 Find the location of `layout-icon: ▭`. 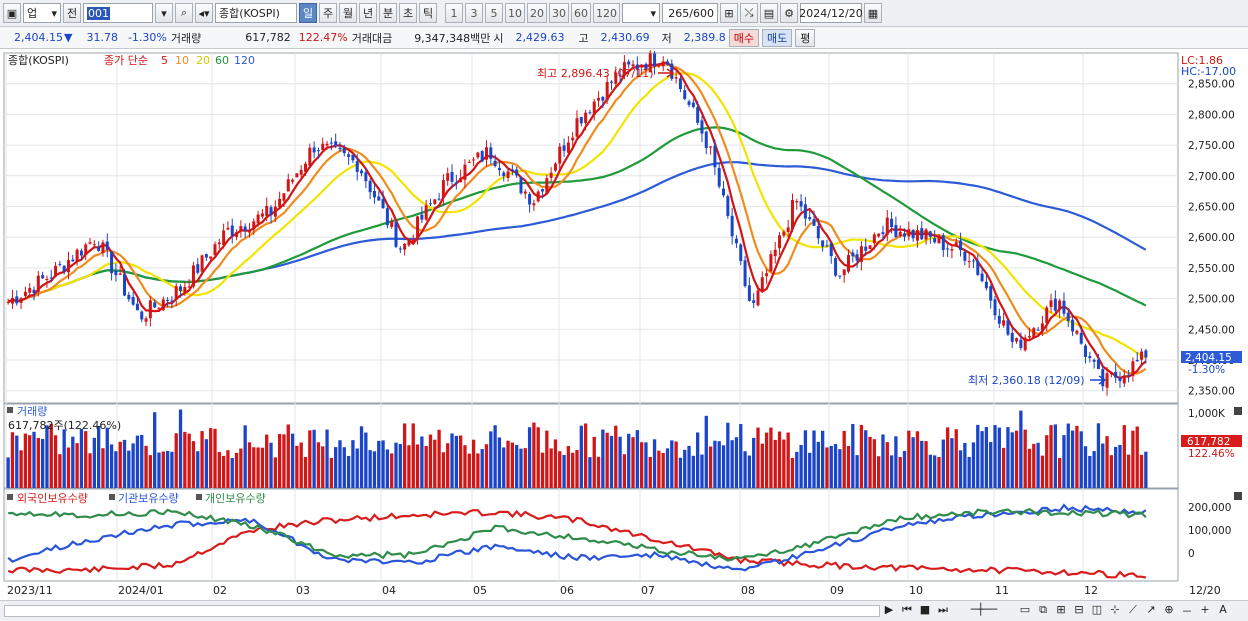

layout-icon: ▭ is located at coordinates (1025, 609).